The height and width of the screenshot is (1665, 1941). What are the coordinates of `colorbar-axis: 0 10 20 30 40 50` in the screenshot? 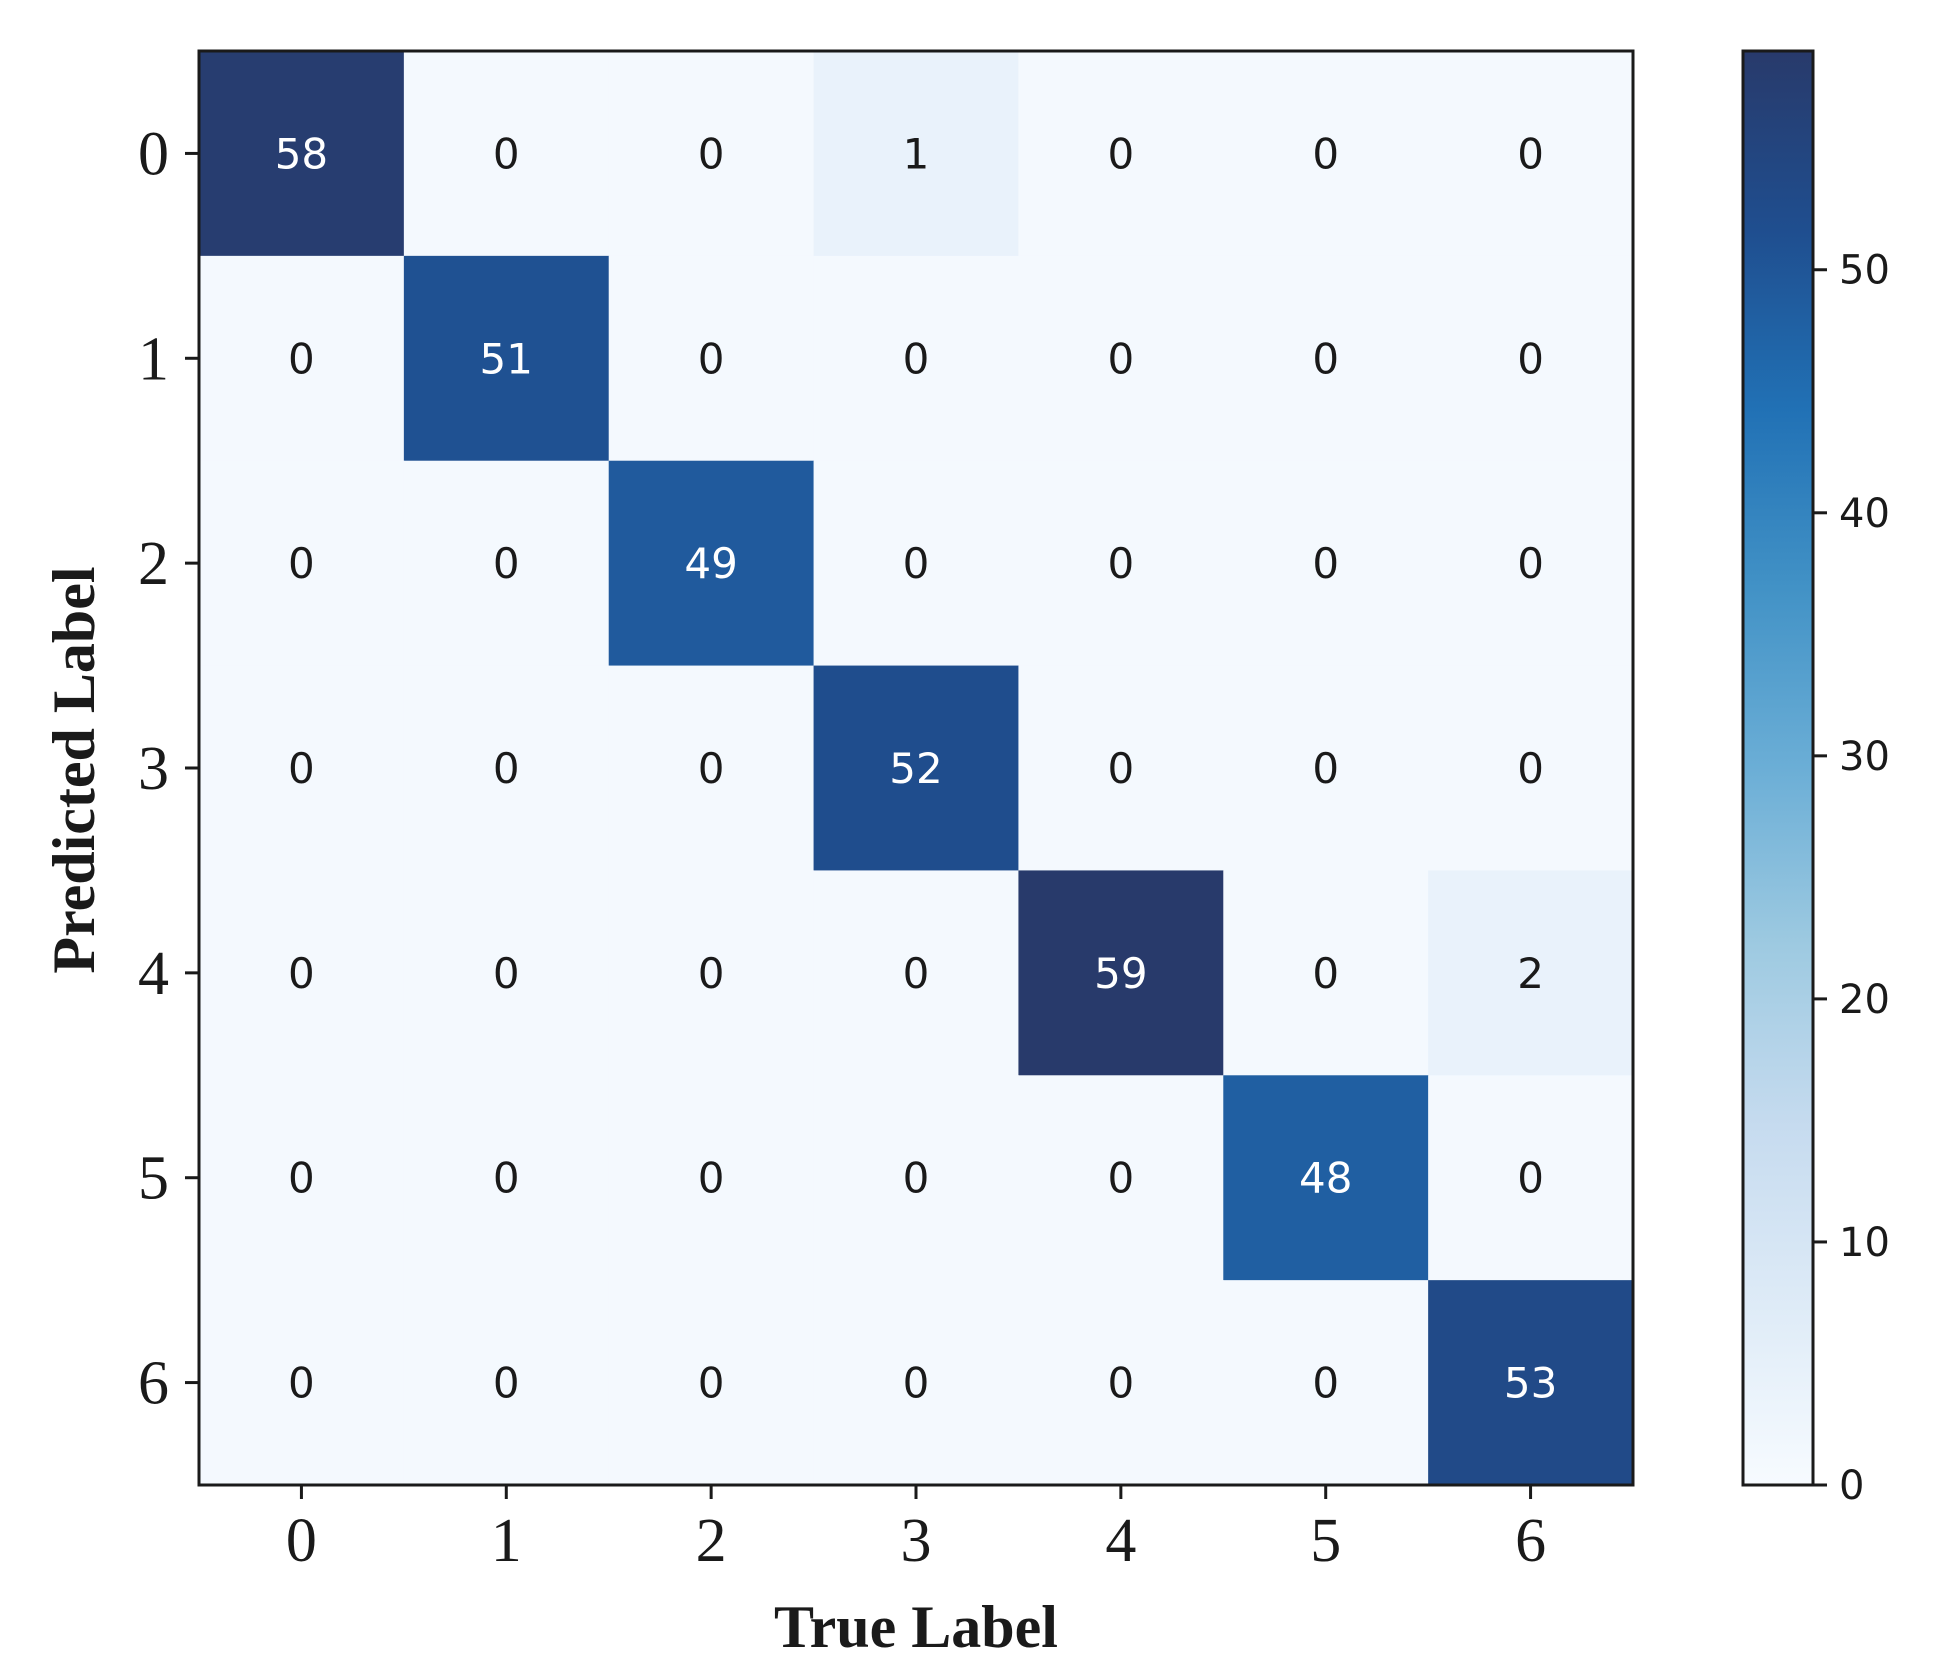 It's located at (1851, 878).